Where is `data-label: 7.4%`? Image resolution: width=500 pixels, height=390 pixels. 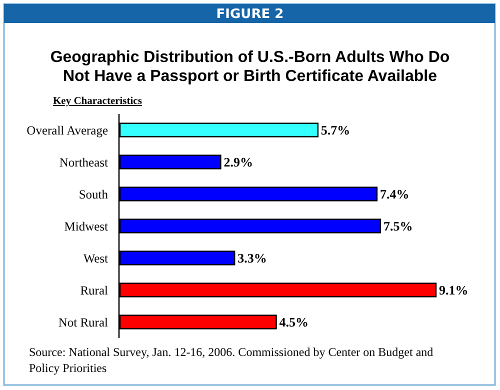
data-label: 7.4% is located at coordinates (395, 194).